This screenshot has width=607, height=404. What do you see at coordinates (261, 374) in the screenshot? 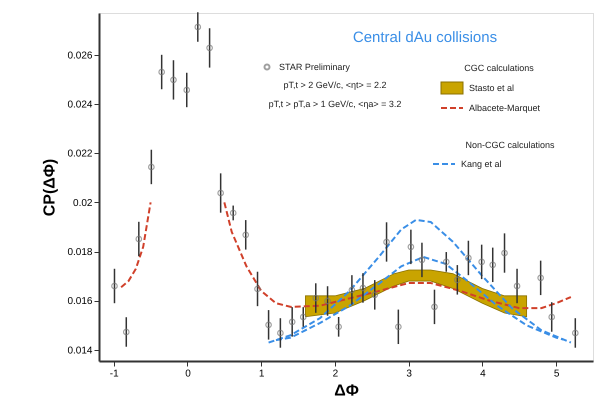
I see `x-tick-label: 1` at bounding box center [261, 374].